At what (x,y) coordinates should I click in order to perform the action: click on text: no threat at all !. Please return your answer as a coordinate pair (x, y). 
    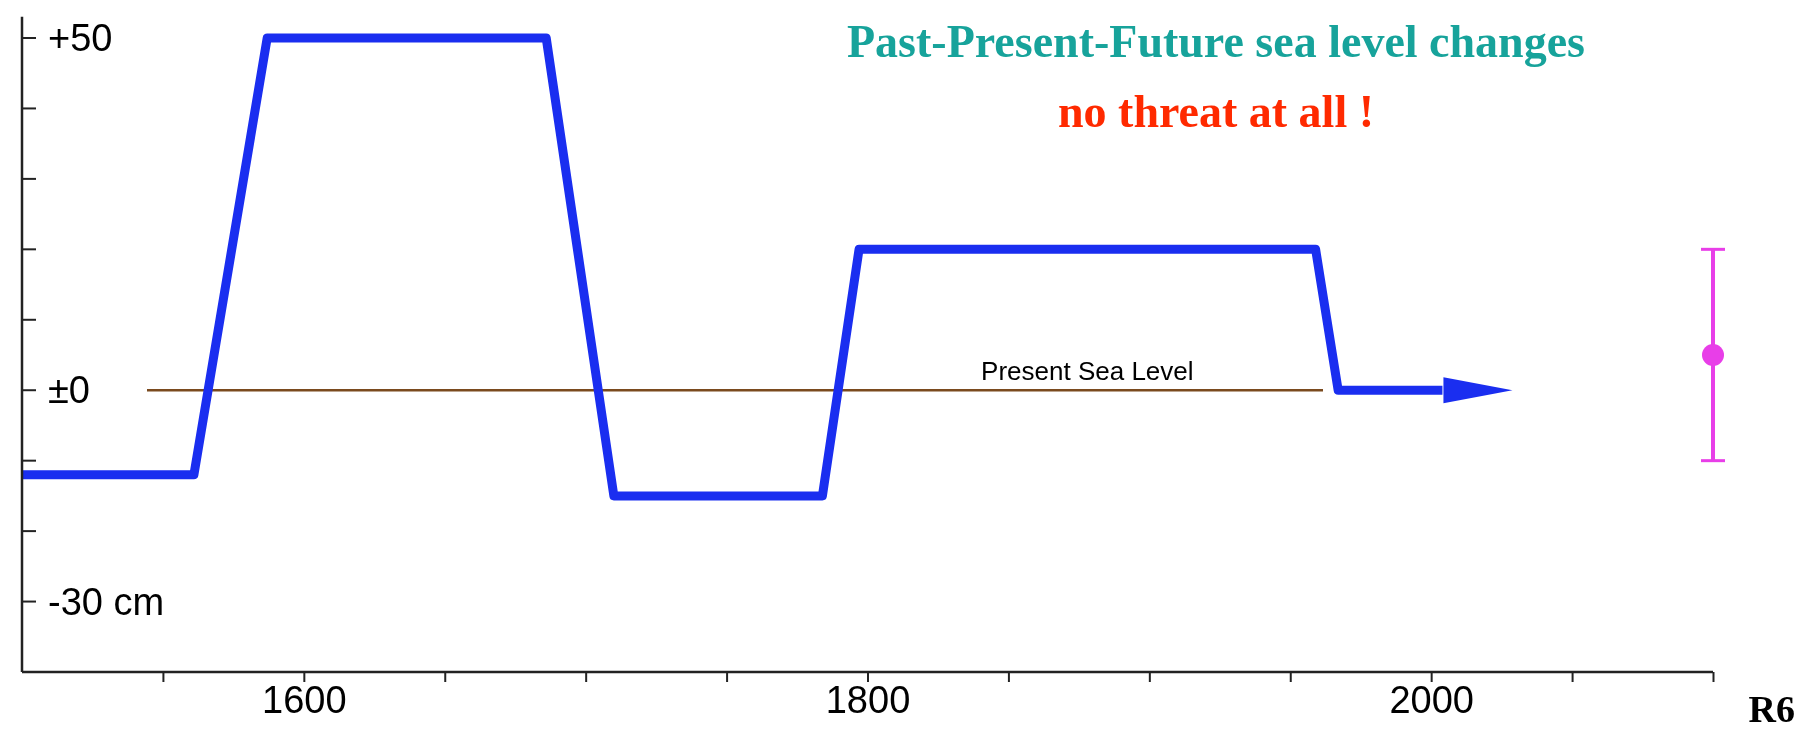
    Looking at the image, I should click on (1216, 111).